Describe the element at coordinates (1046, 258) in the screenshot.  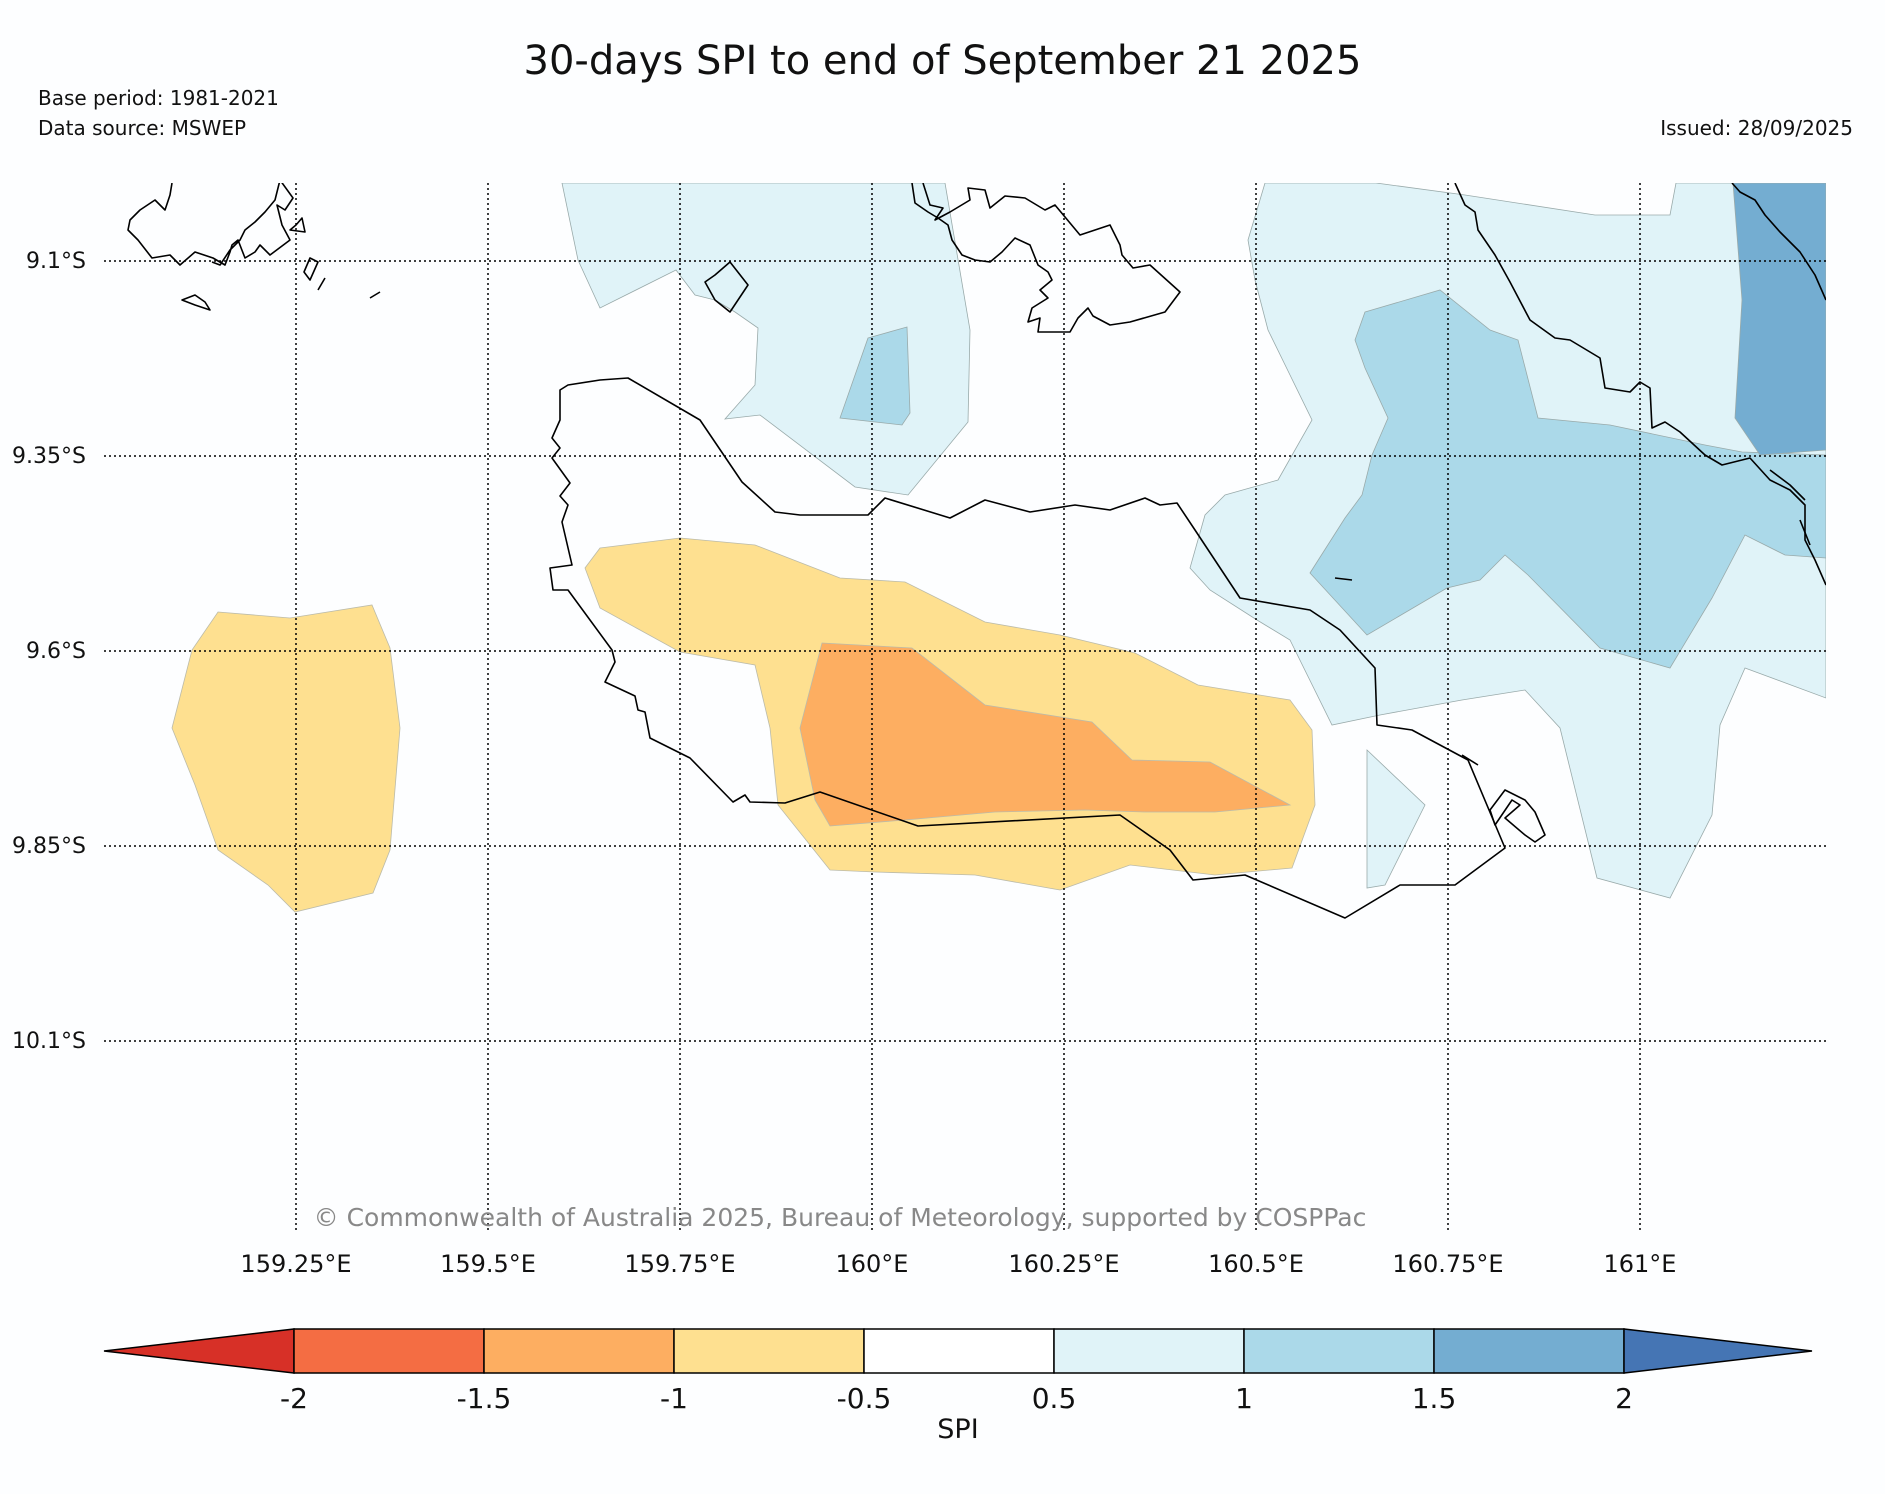
I see `coastline-florida-islands` at that location.